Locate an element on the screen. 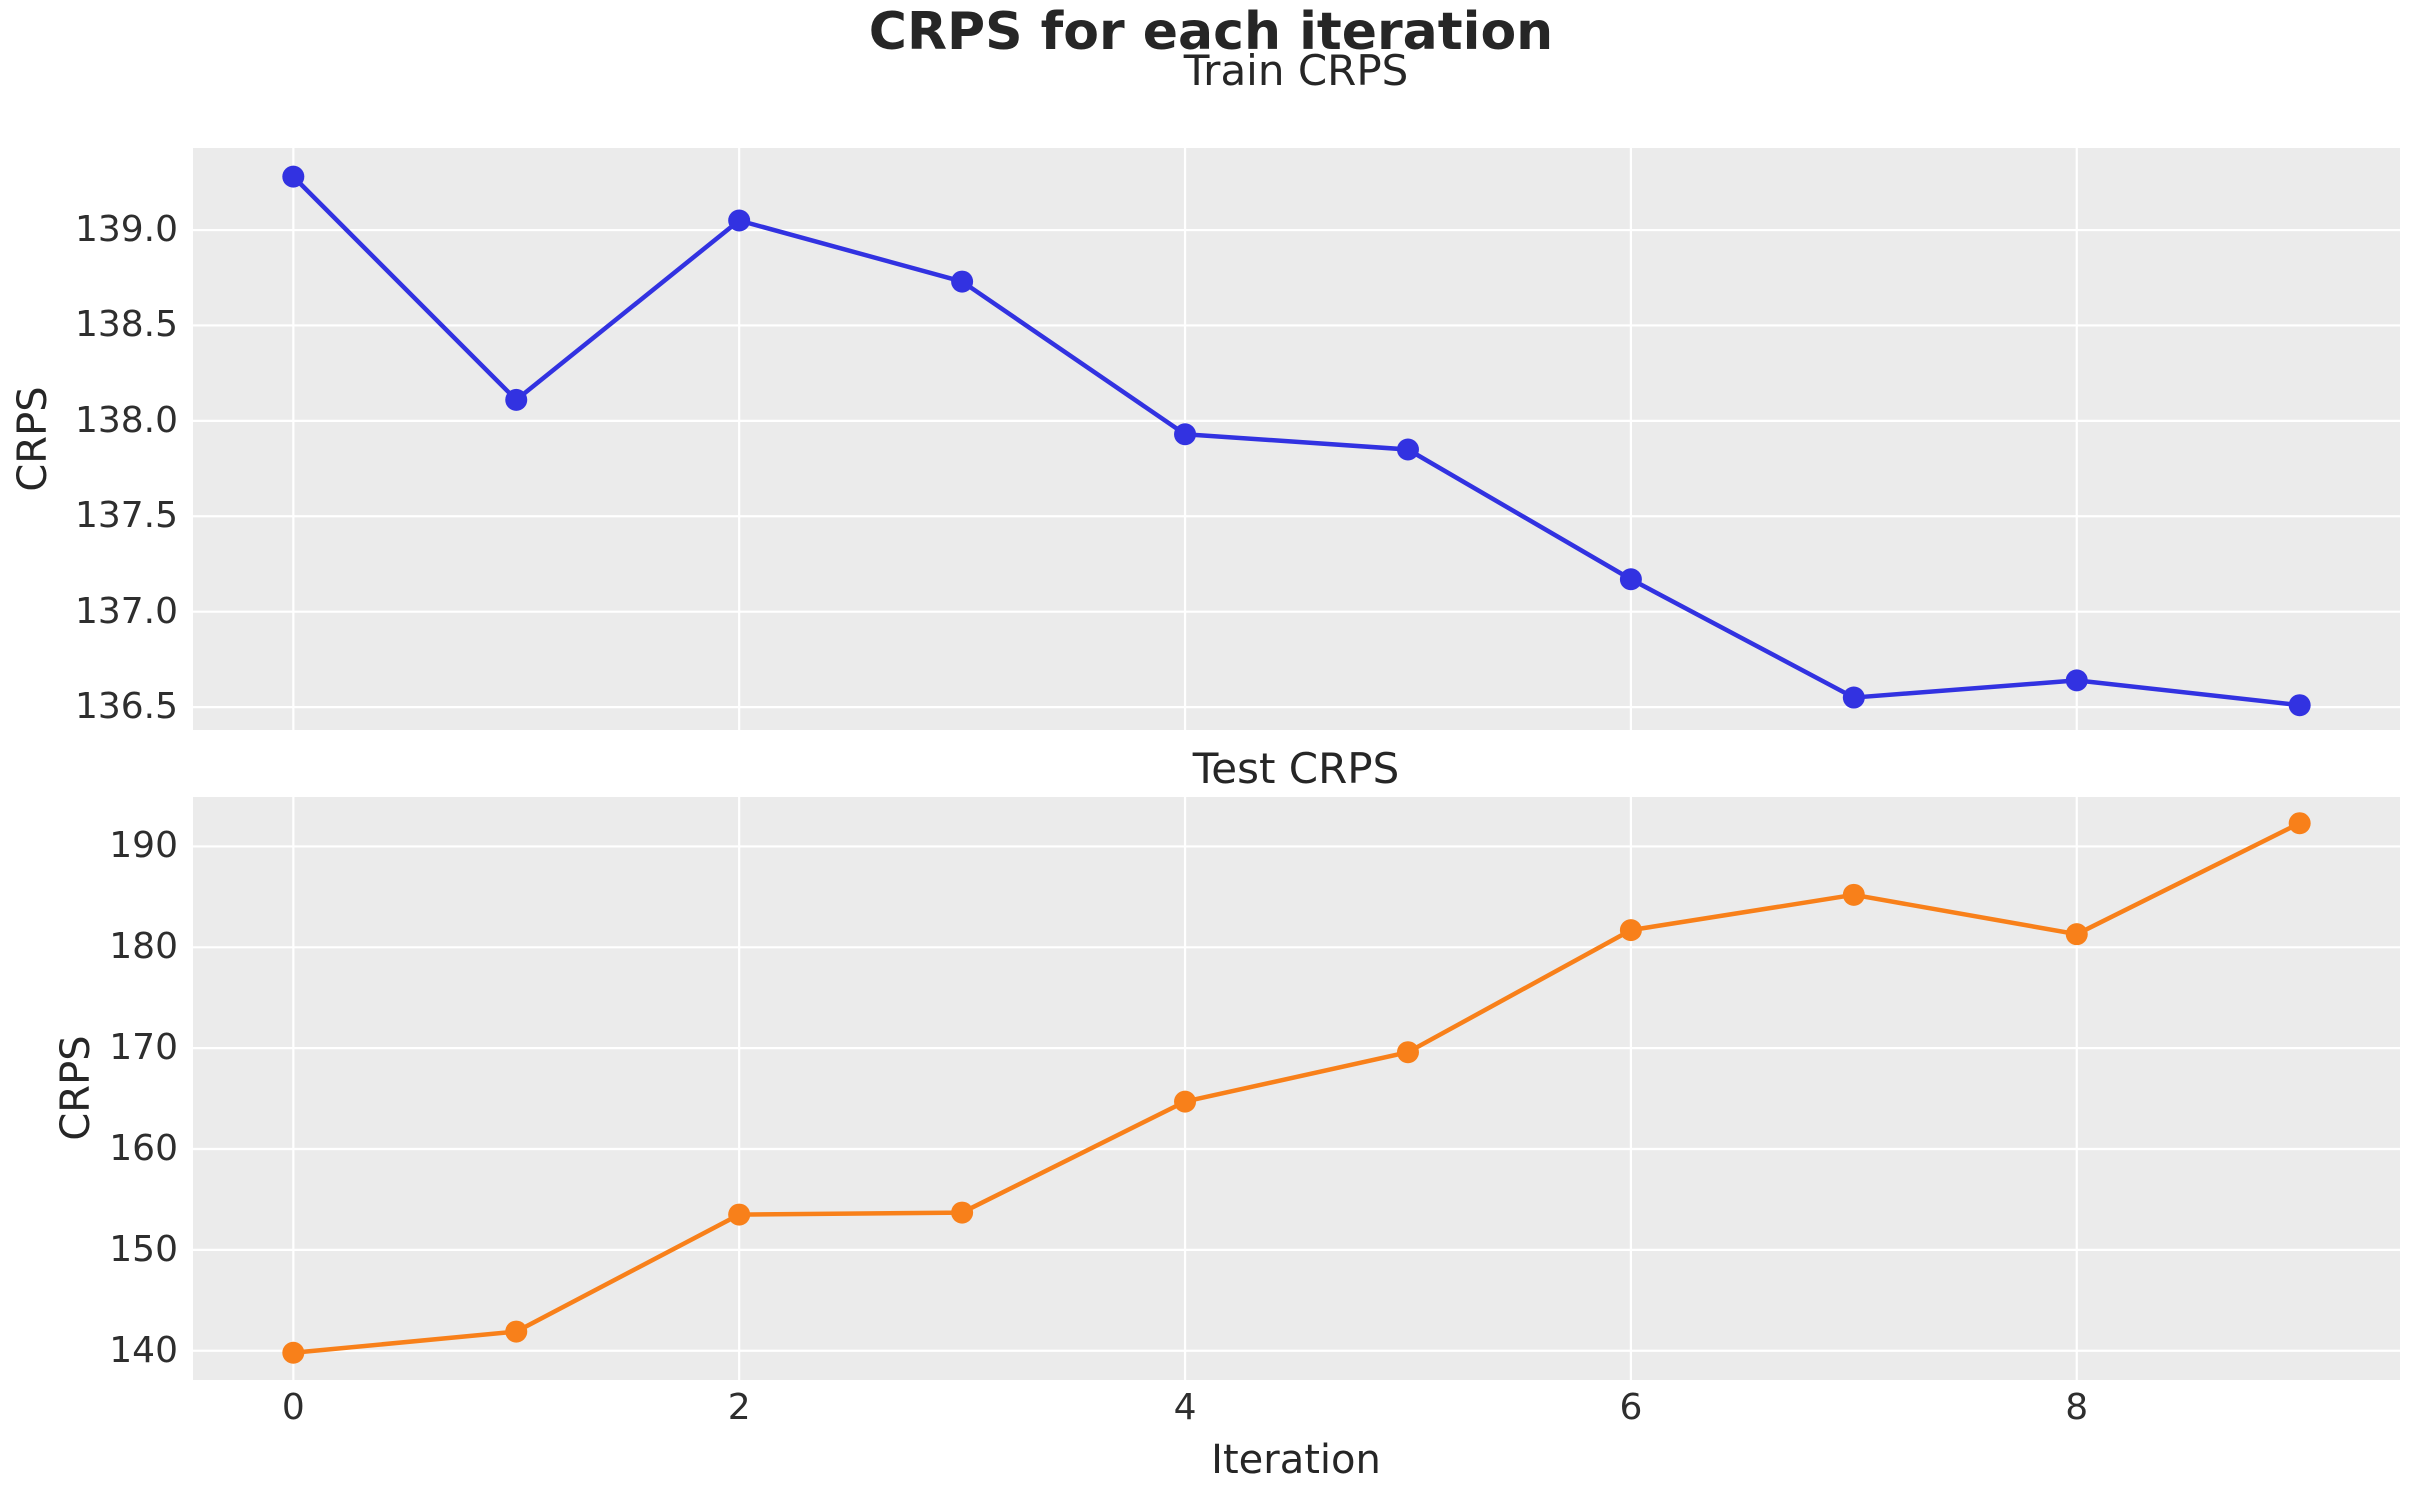  xaxis-label: Iteration is located at coordinates (1296, 1460).